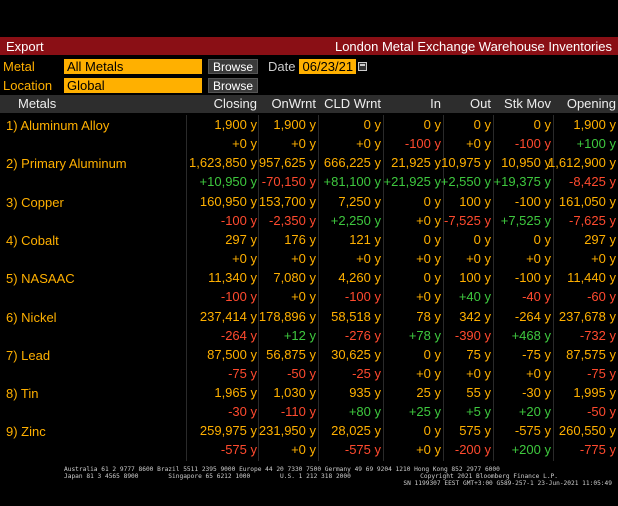  I want to click on opening-change: -50 y, so click(601, 412).